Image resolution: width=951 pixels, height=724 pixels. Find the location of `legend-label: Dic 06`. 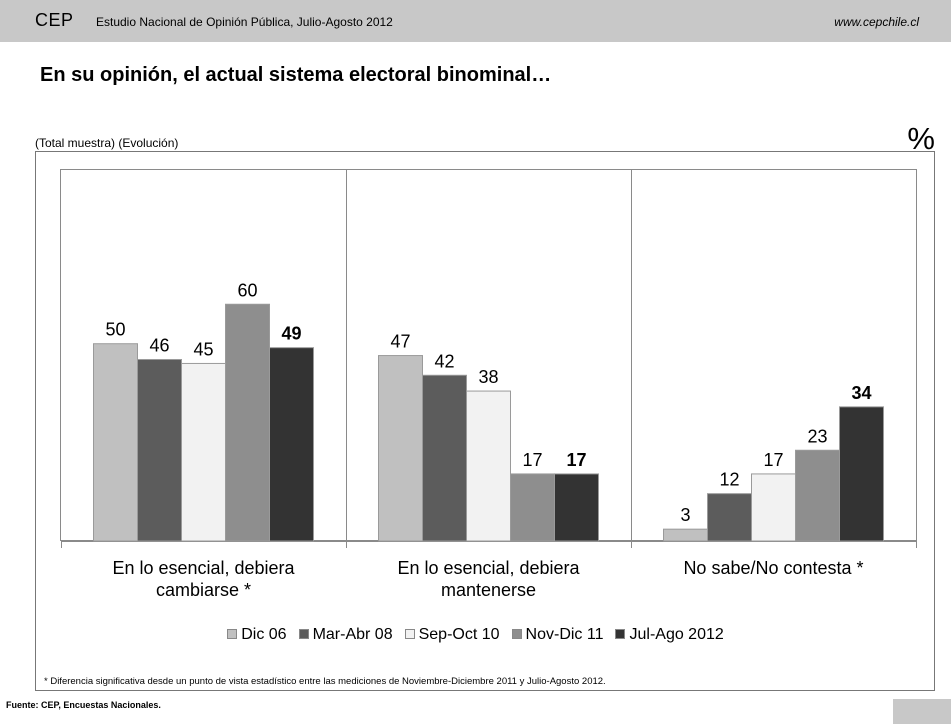

legend-label: Dic 06 is located at coordinates (264, 634).